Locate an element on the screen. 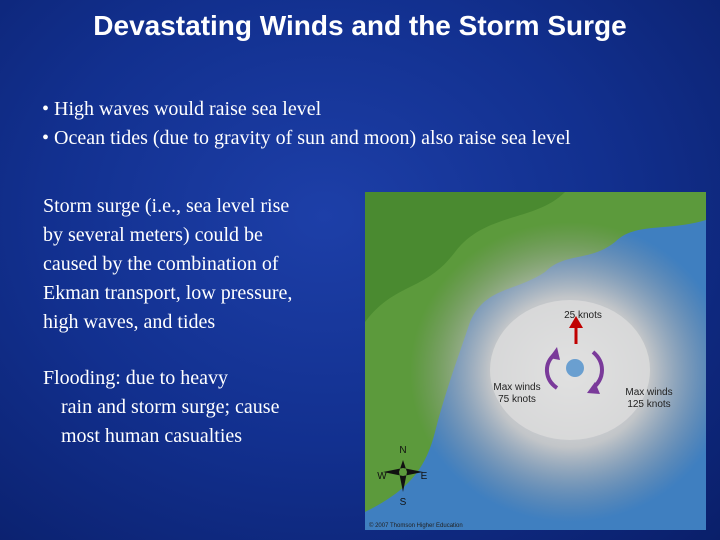  land-relief is located at coordinates (465, 257).